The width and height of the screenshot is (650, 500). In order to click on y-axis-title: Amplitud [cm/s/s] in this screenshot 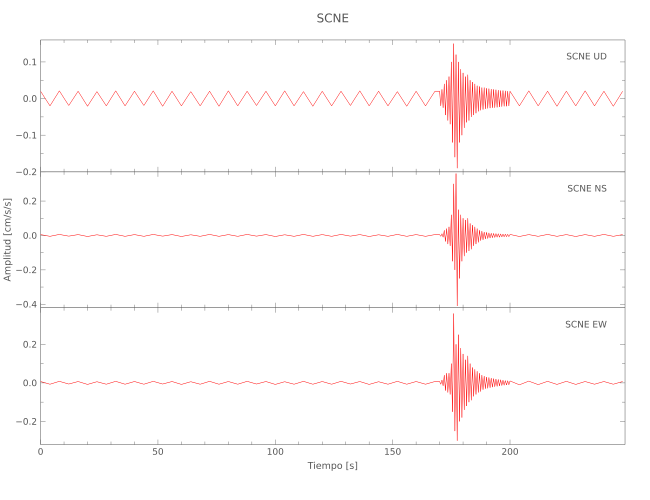, I will do `click(7, 240)`.